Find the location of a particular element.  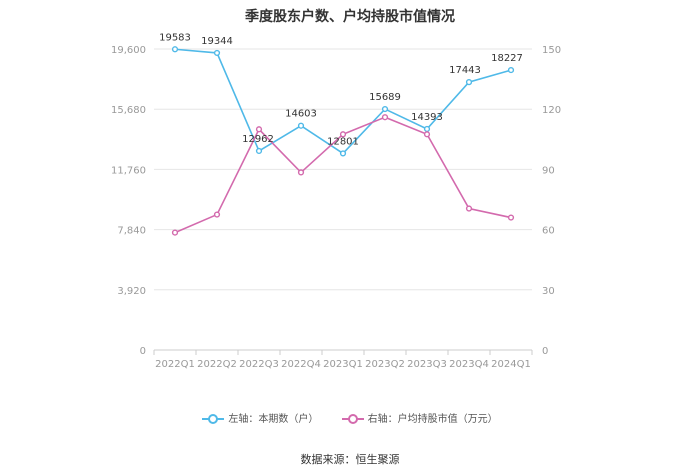

legend-line-blue-icon is located at coordinates (213, 419).